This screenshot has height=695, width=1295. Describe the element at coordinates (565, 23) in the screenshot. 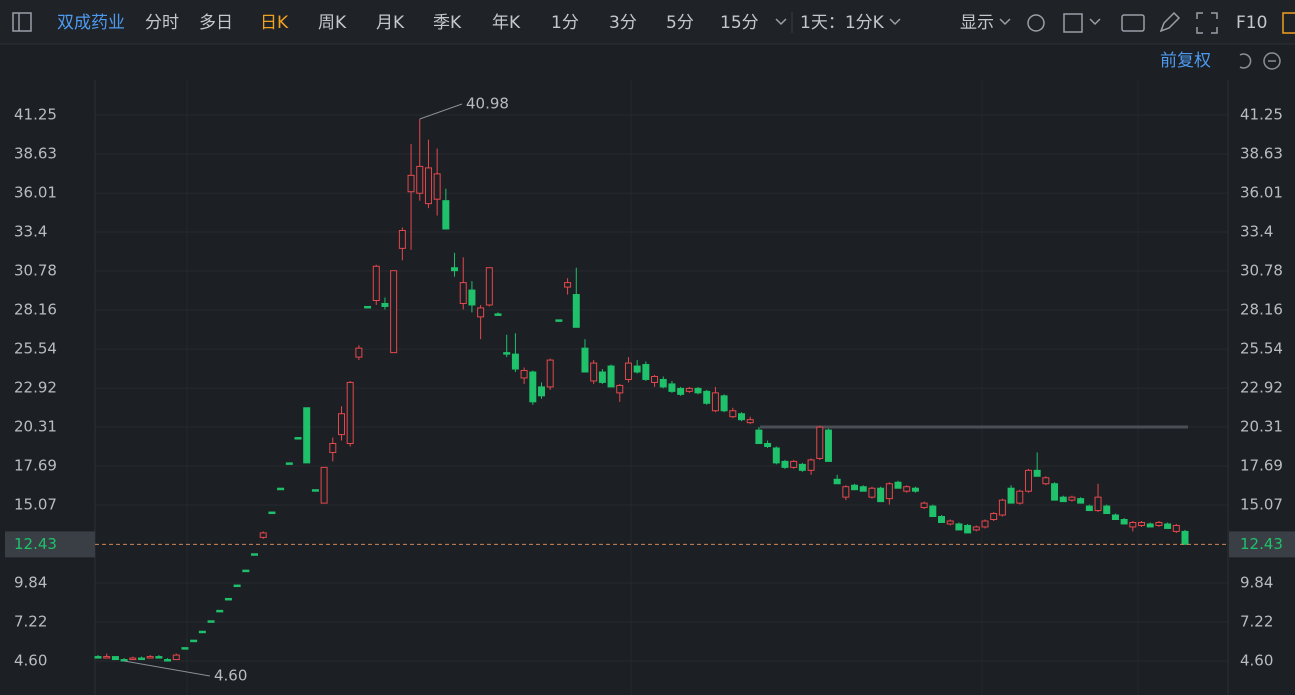

I see `tab: 1分` at that location.